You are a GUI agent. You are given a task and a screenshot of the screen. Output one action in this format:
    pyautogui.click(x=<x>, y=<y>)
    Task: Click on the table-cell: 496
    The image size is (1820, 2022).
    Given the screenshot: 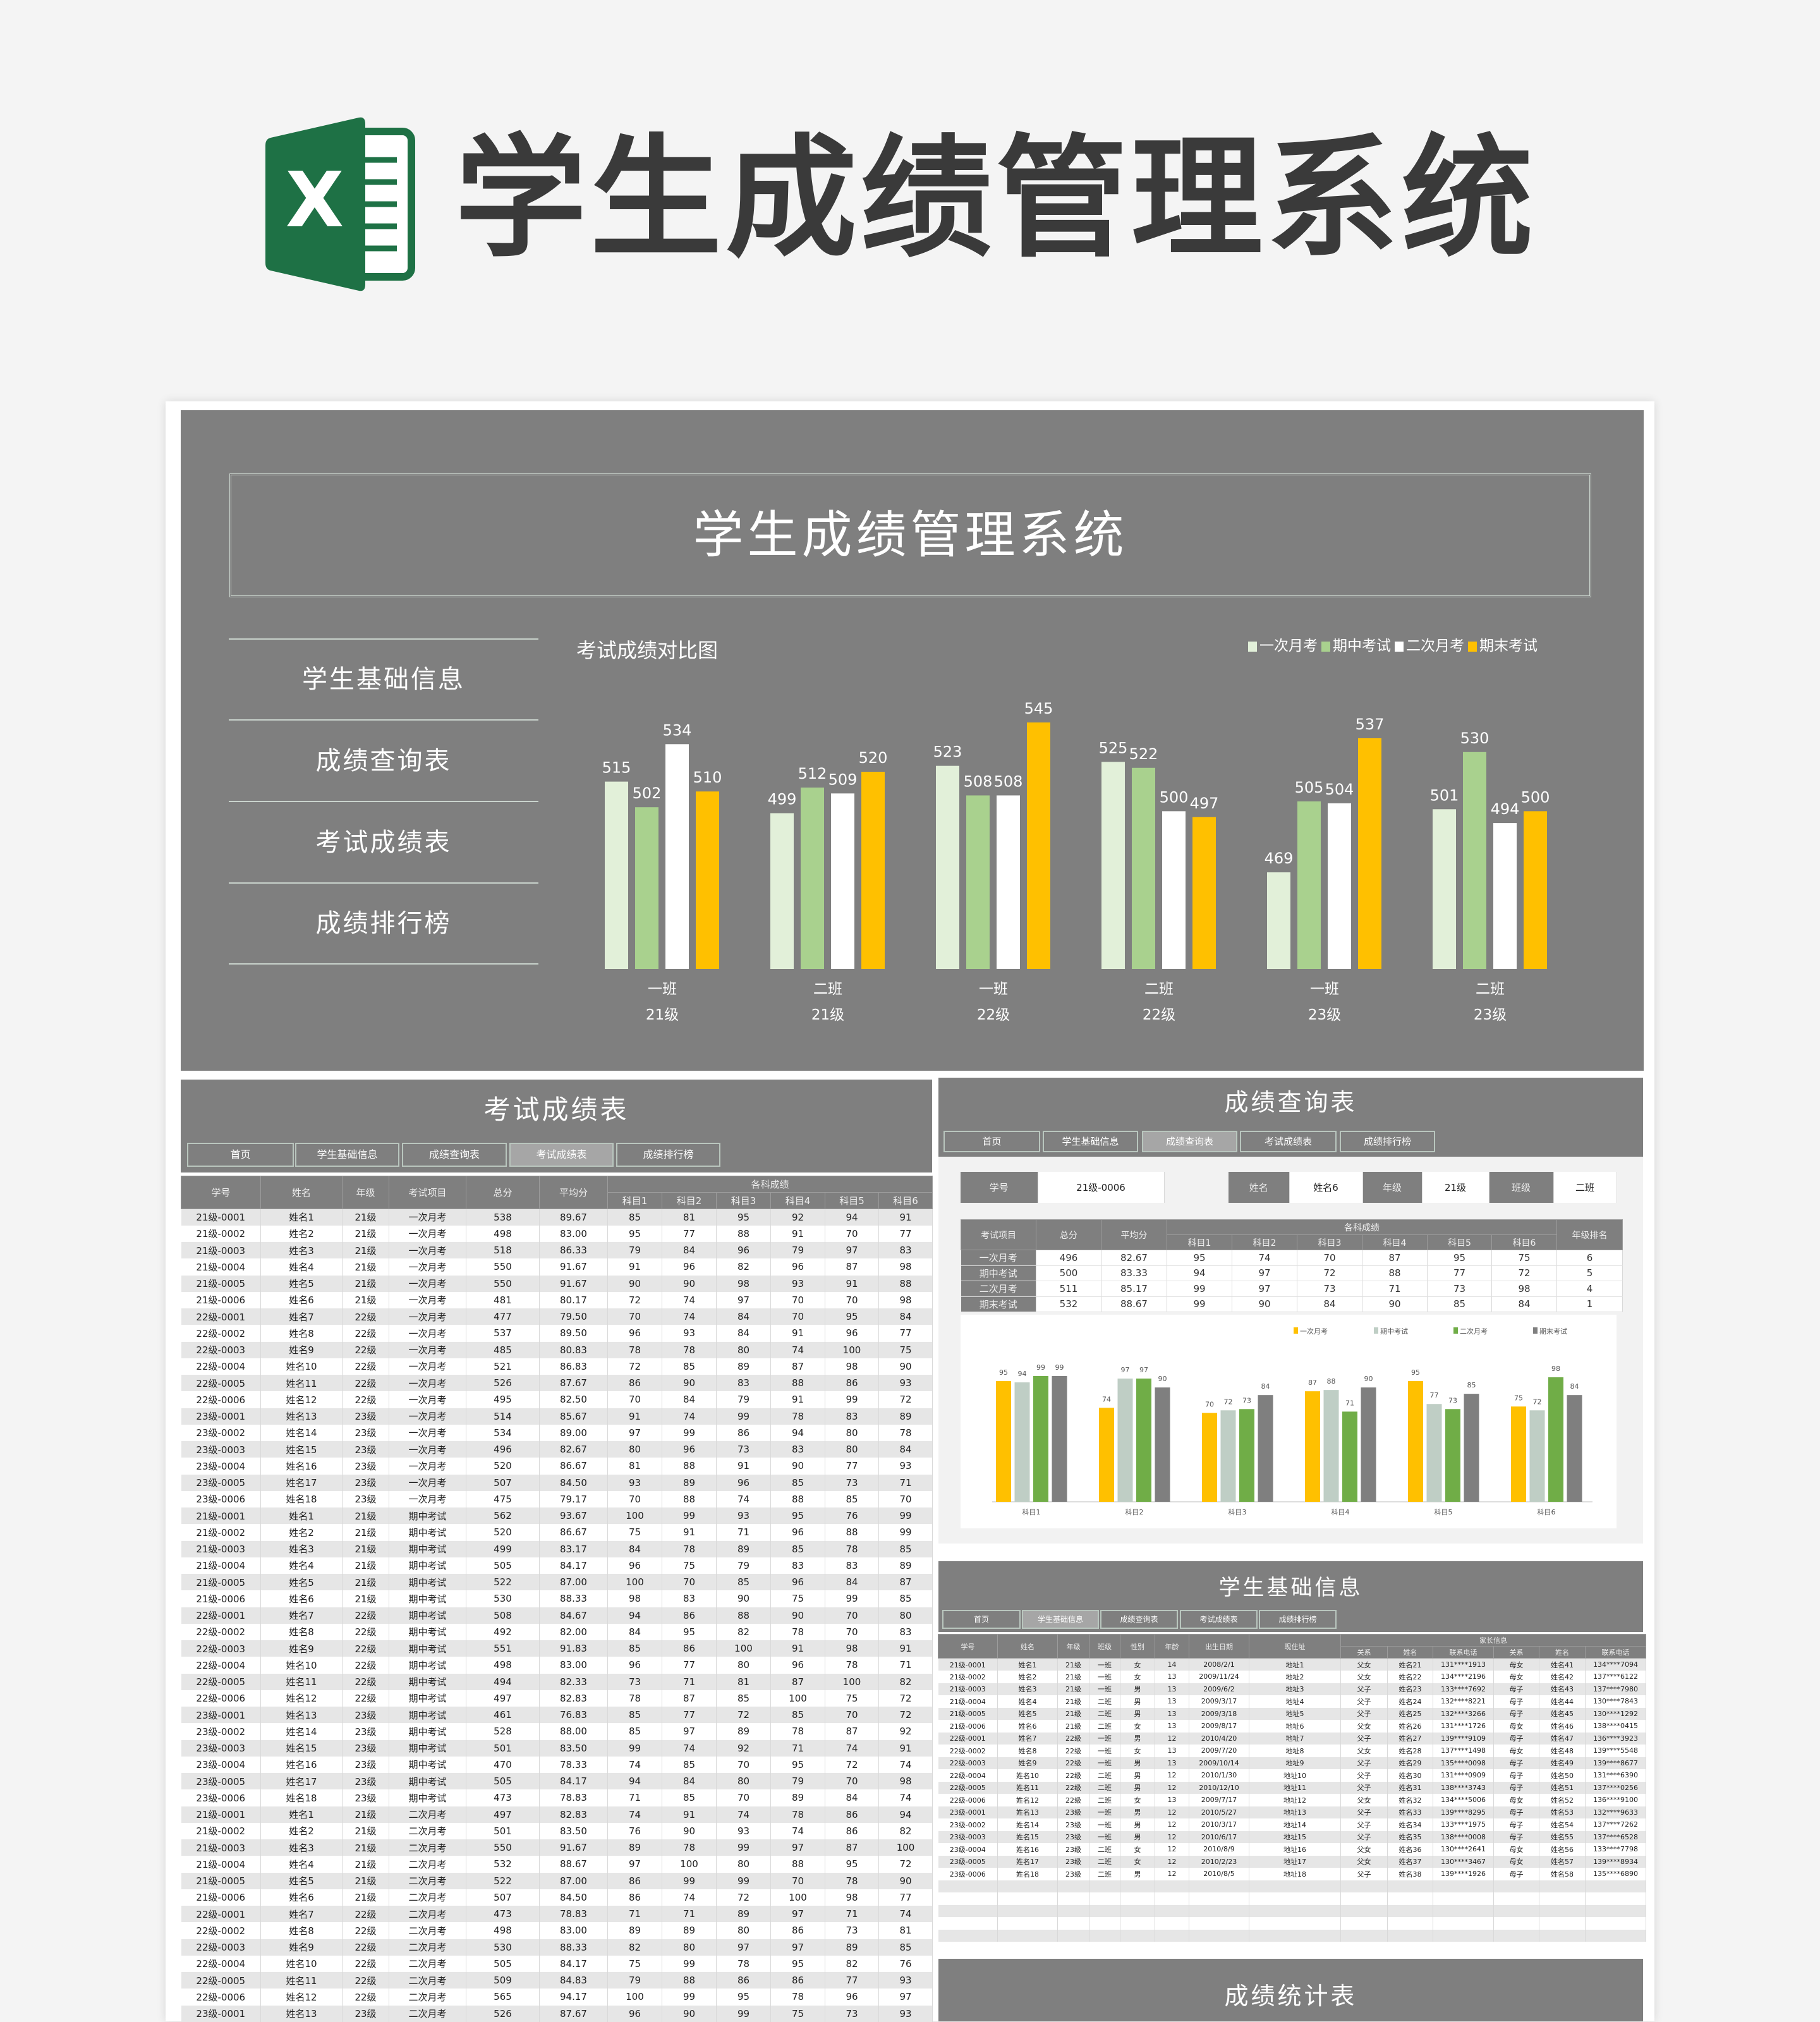 What is the action you would take?
    pyautogui.click(x=1068, y=1258)
    